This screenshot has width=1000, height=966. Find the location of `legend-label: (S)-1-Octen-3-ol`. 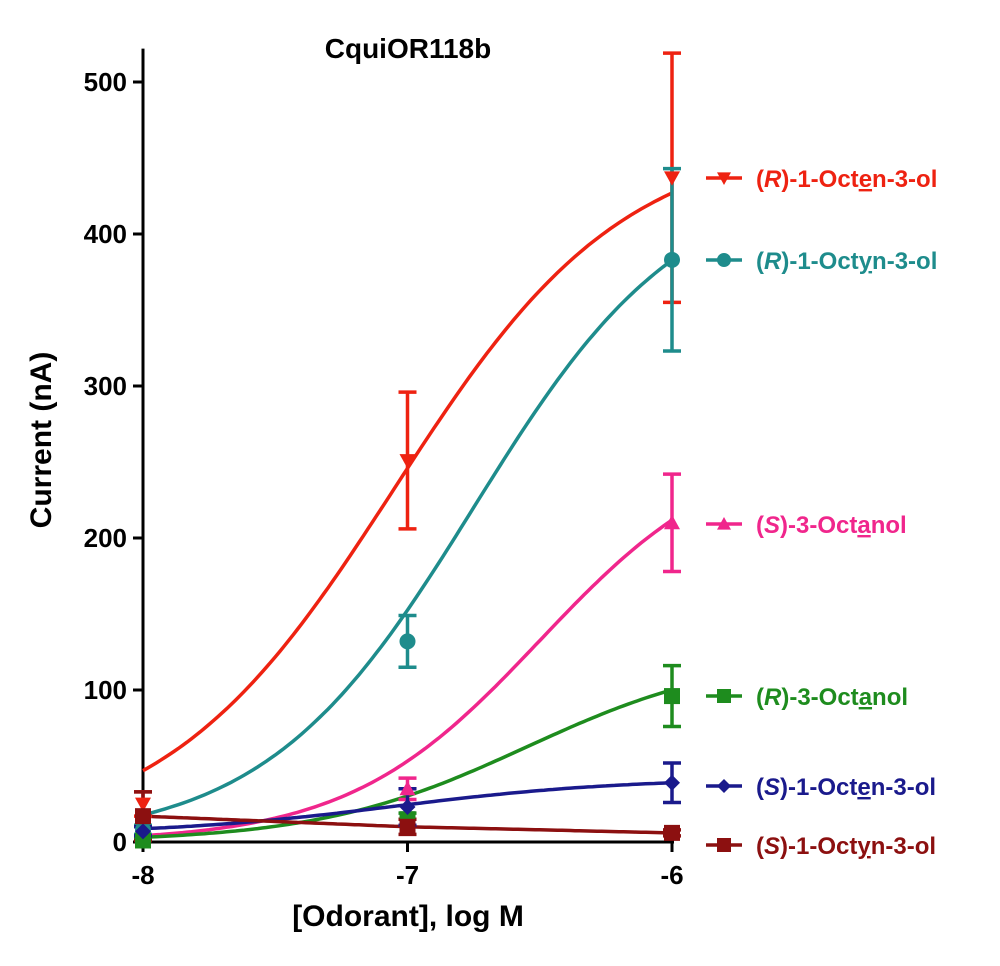

legend-label: (S)-1-Octen-3-ol is located at coordinates (846, 787).